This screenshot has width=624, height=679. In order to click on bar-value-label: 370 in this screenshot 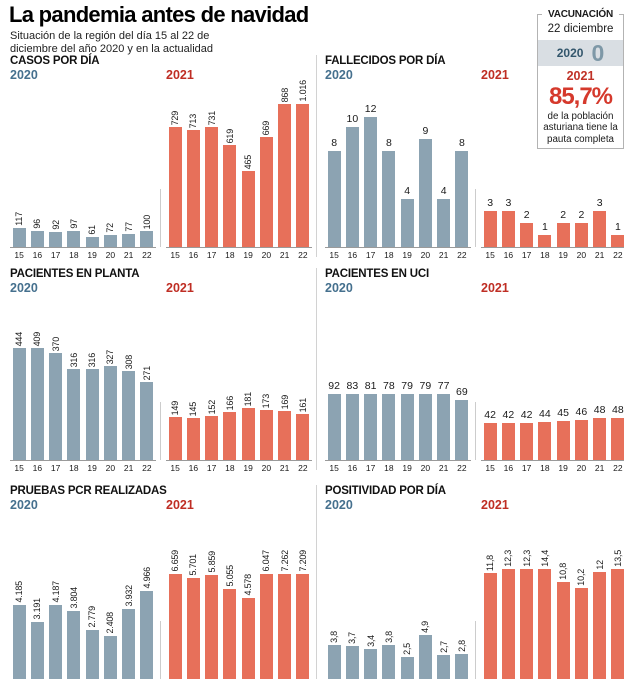, I will do `click(55, 343)`.